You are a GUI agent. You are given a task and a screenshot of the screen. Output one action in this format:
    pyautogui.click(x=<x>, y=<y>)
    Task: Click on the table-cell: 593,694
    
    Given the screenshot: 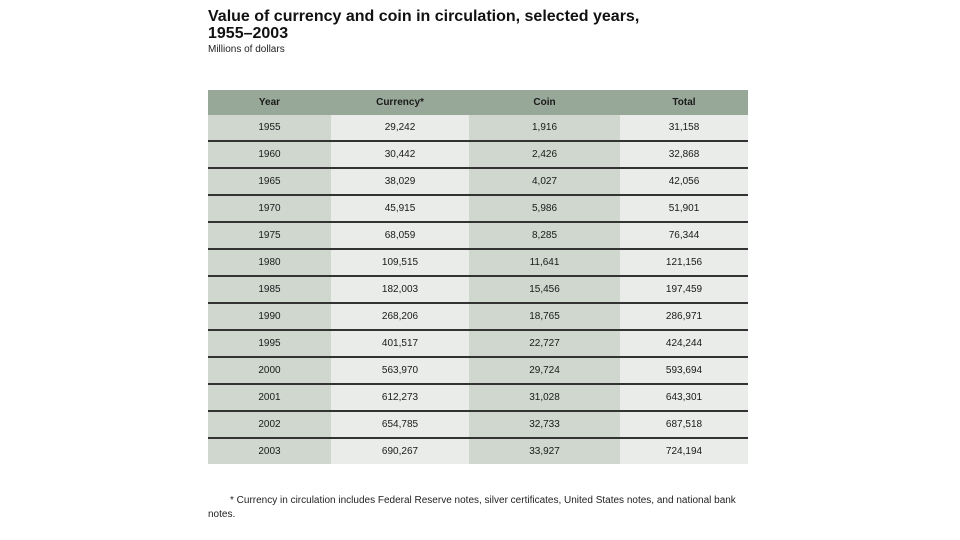 What is the action you would take?
    pyautogui.click(x=684, y=371)
    